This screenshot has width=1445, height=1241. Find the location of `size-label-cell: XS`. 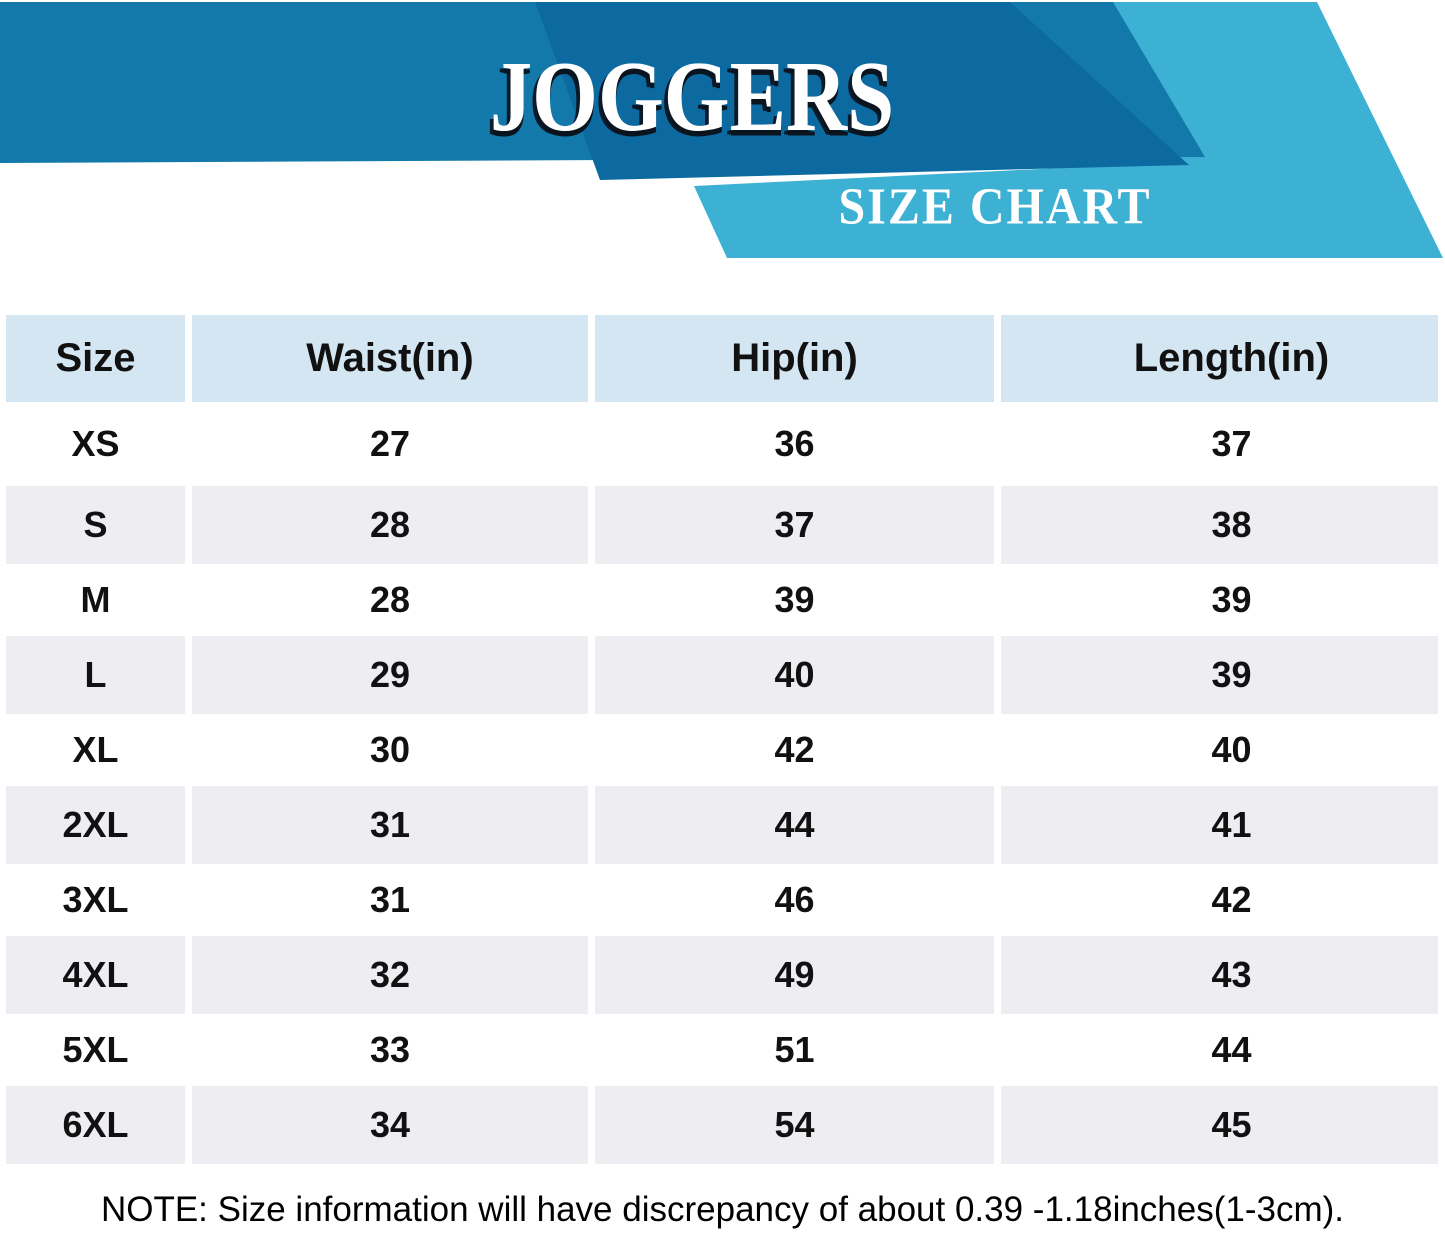

size-label-cell: XS is located at coordinates (95, 444).